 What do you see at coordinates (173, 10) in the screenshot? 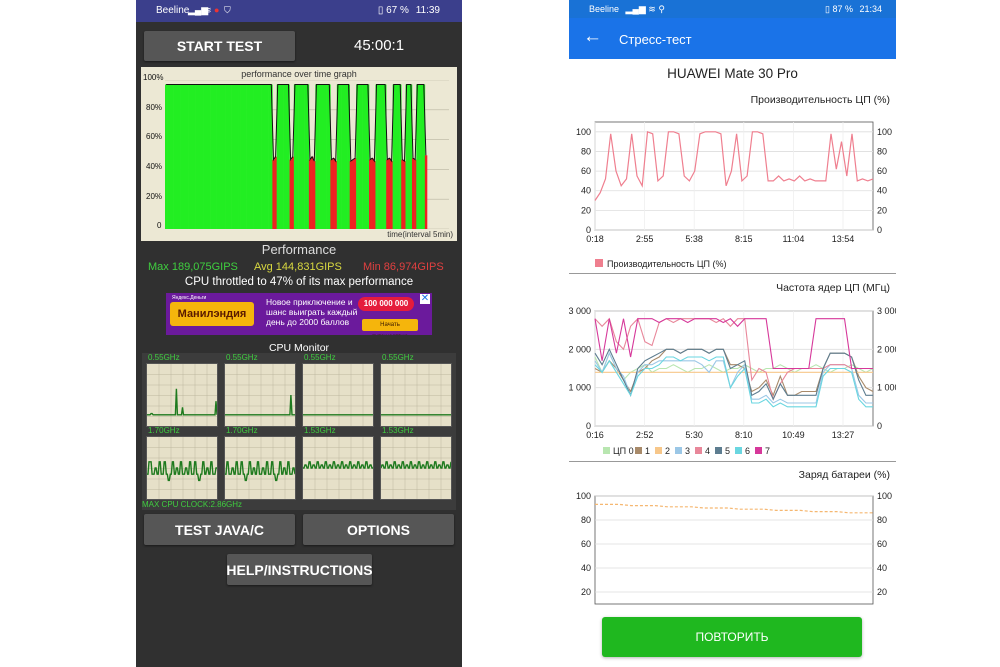
I see `carrier-label: Beeline` at bounding box center [173, 10].